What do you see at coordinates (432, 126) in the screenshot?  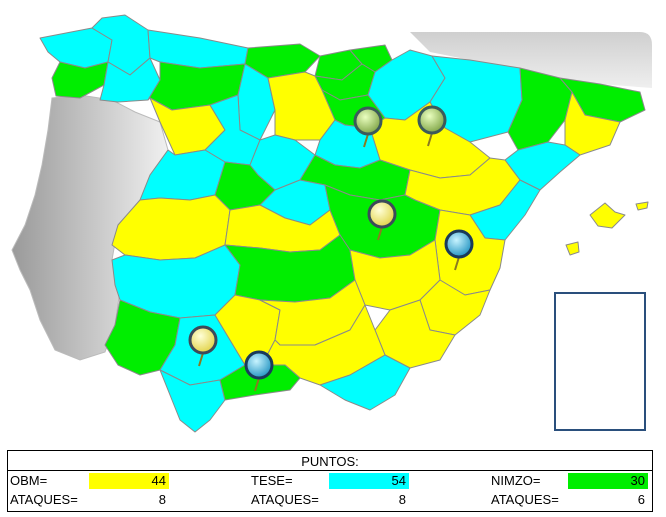 I see `marker-huesca` at bounding box center [432, 126].